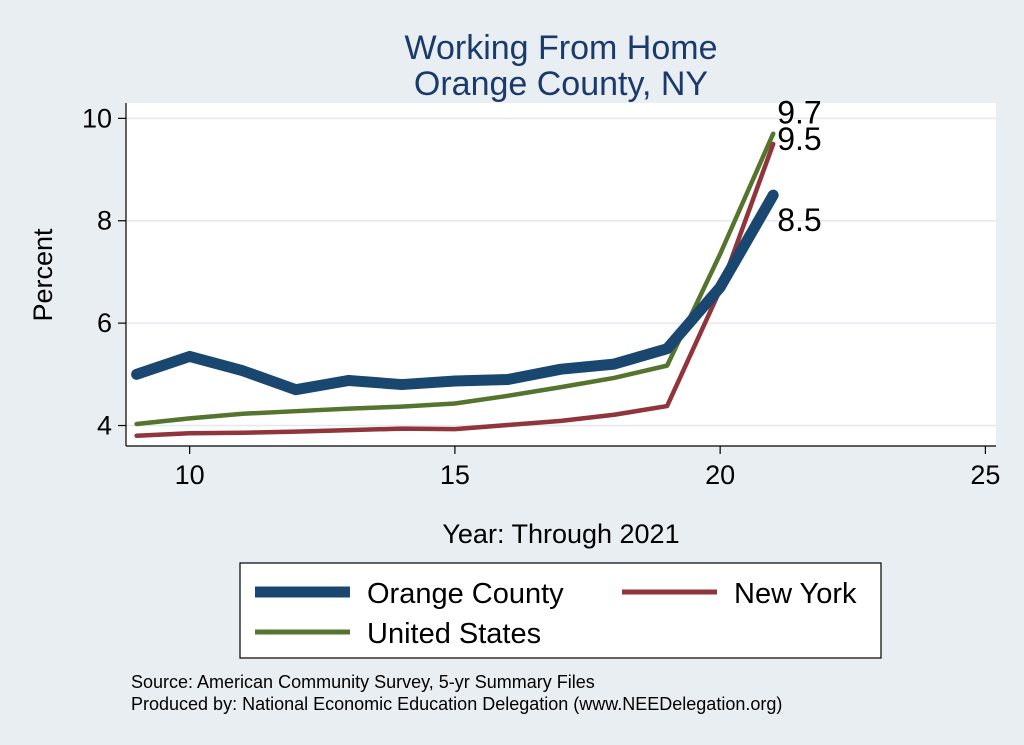 This screenshot has height=745, width=1024. I want to click on y-tick-label: 8, so click(104, 221).